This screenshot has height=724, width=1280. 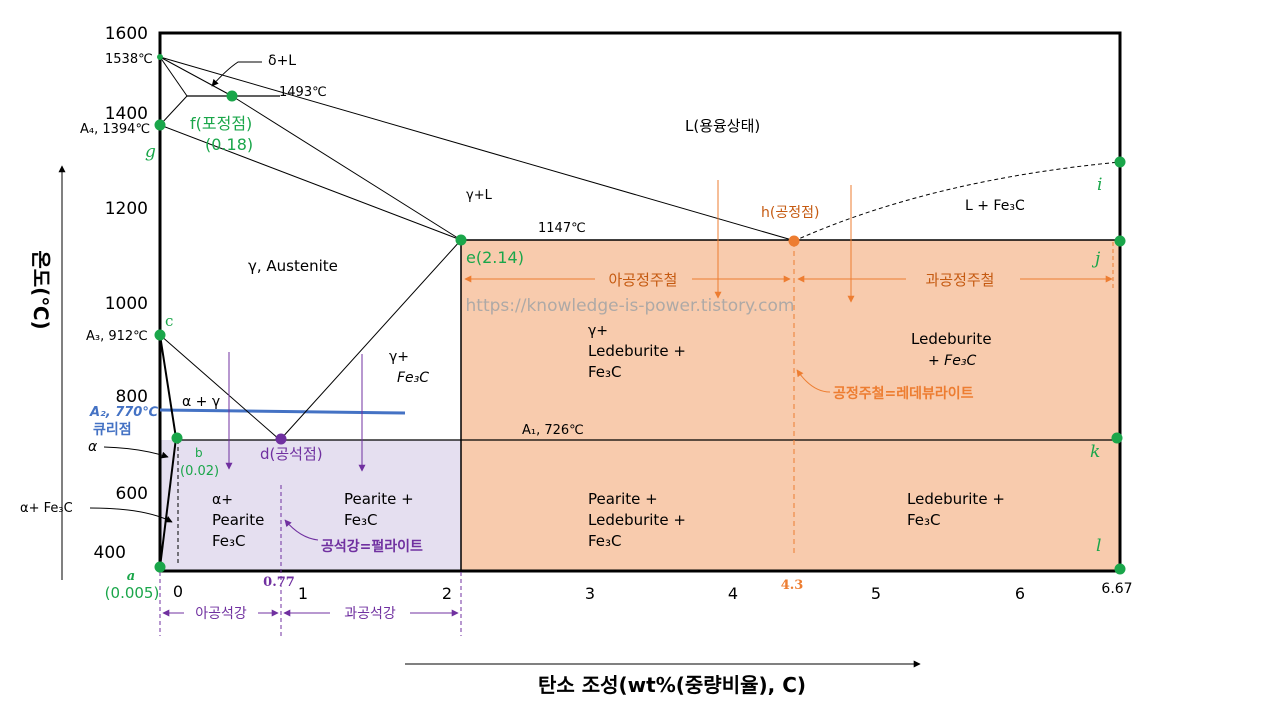 I want to click on region-plf-3: Fe₃C, so click(x=605, y=541).